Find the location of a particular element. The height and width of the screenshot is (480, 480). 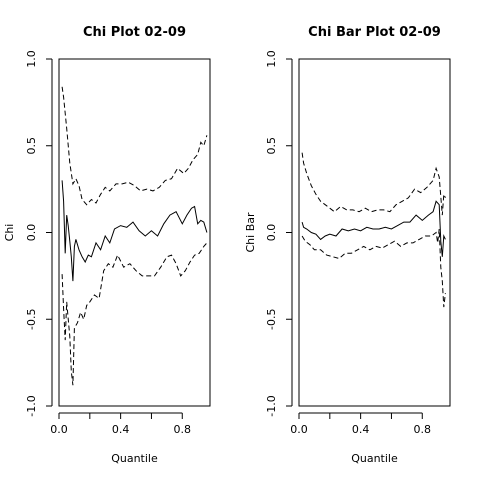

chi-plot-series-estimate-line is located at coordinates (134, 231).